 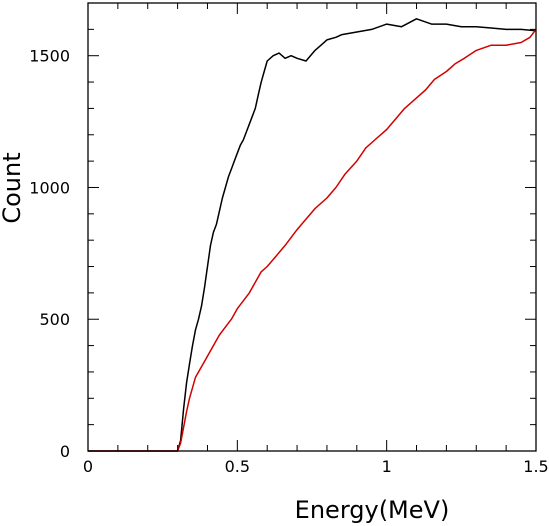 What do you see at coordinates (372, 510) in the screenshot?
I see `x-axis-label: Energy(MeV)` at bounding box center [372, 510].